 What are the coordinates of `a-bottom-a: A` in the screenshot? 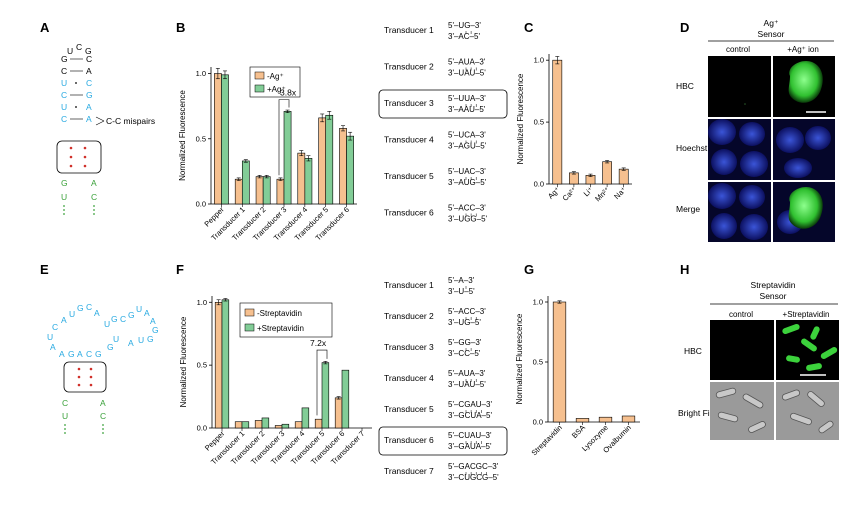 It's located at (94, 183).